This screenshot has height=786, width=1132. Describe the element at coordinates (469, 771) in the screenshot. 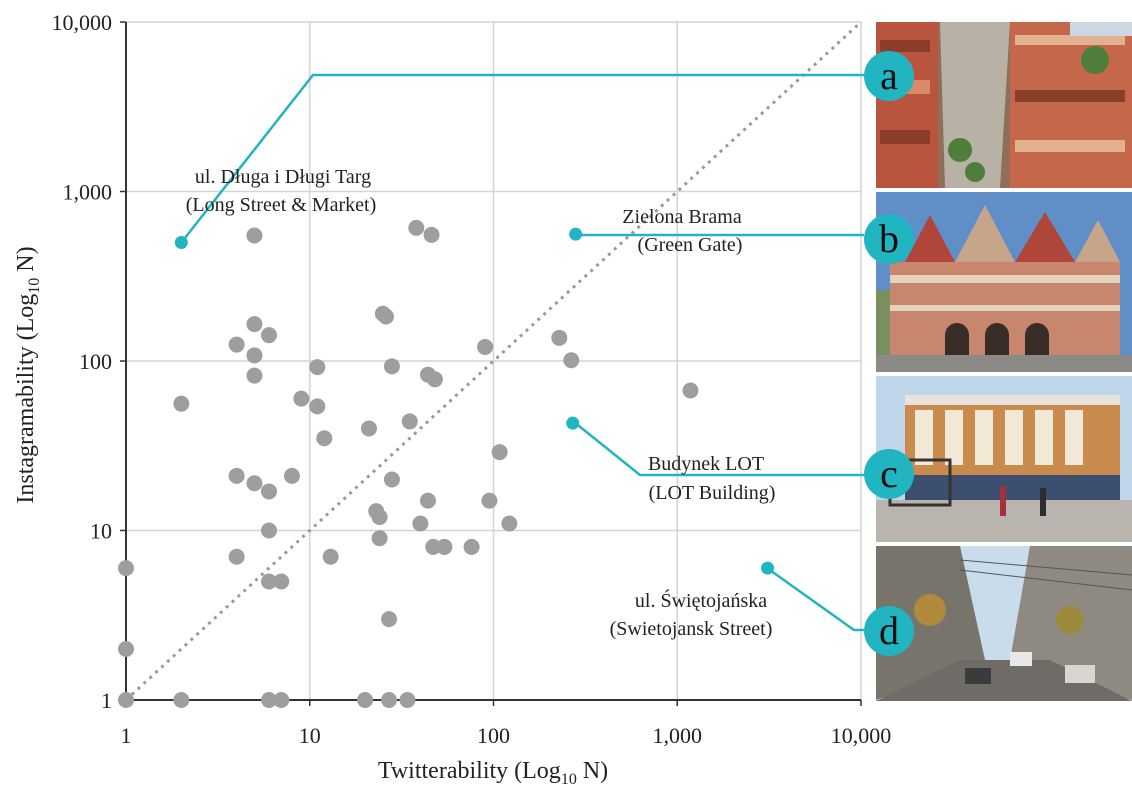

I see `x-axis-title-main: Twitterability (Log` at that location.